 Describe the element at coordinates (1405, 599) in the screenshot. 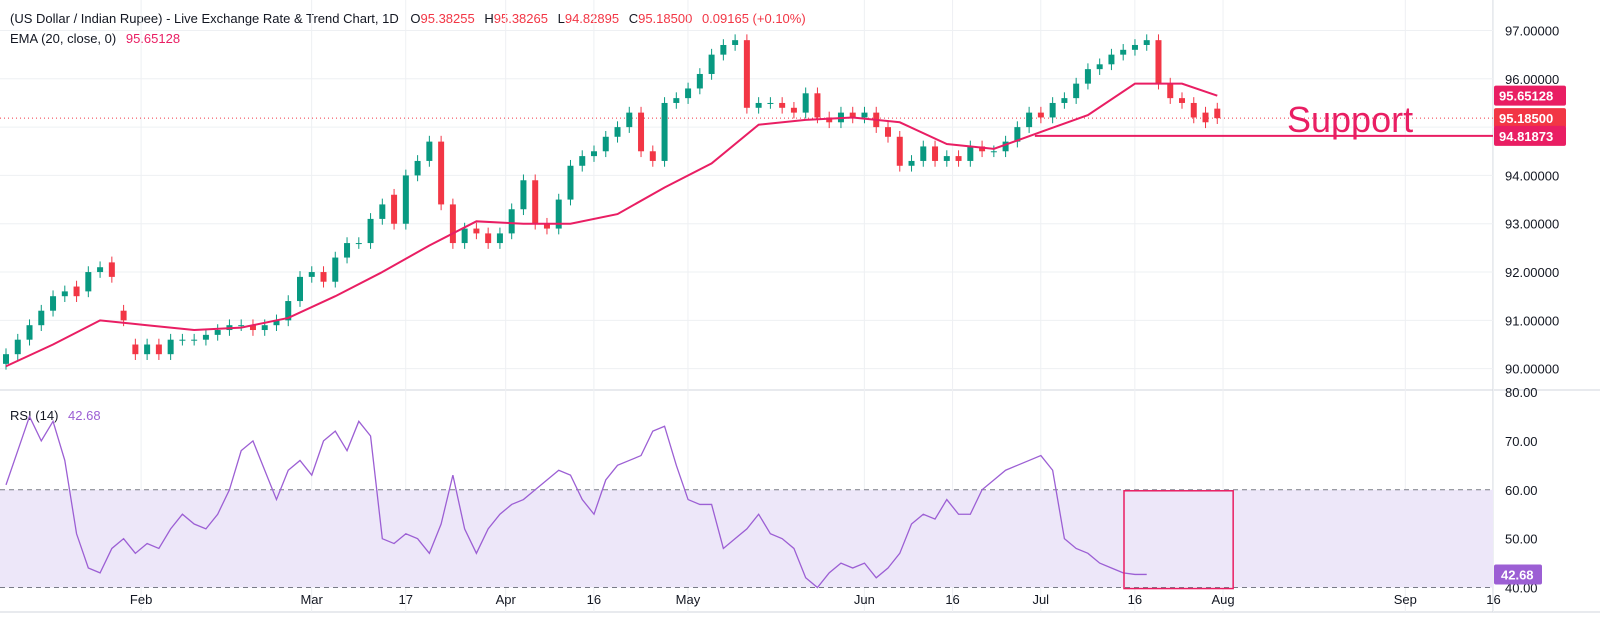

I see `time-tick-label: Sep` at that location.